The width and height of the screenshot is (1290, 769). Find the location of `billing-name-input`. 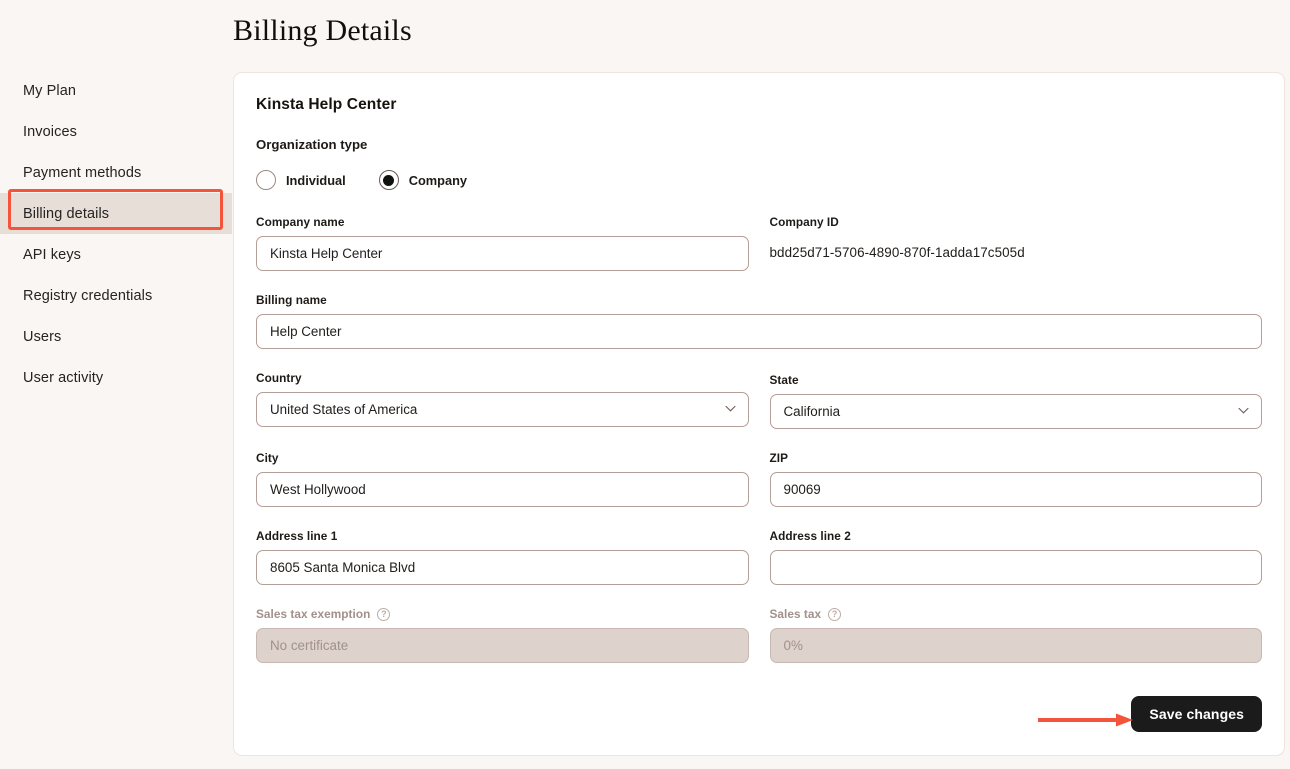

billing-name-input is located at coordinates (759, 331).